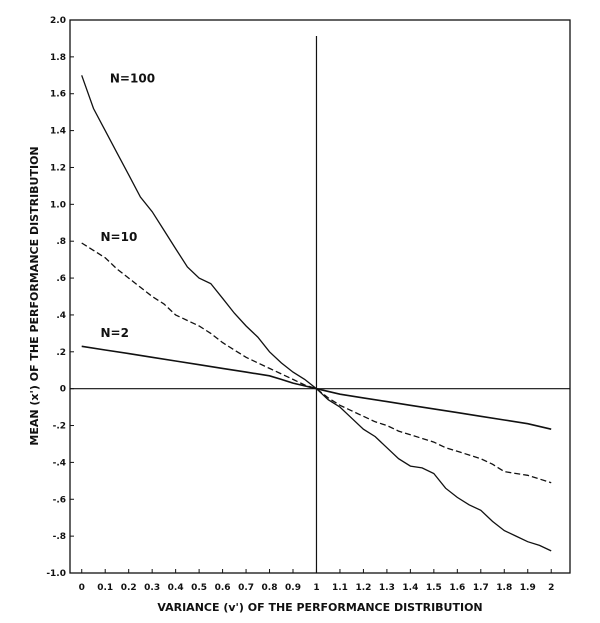 The width and height of the screenshot is (600, 623). Describe the element at coordinates (246, 588) in the screenshot. I see `x-tick-label: 0.7` at that location.